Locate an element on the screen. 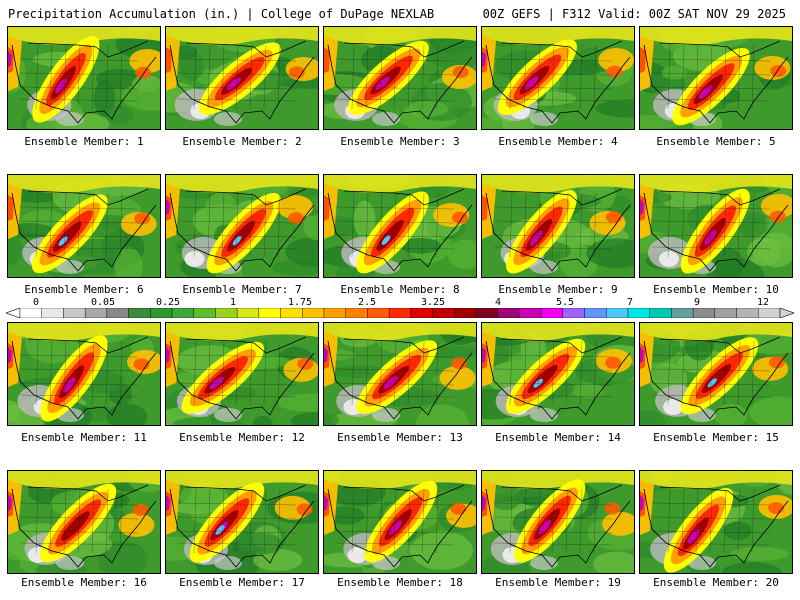 Image resolution: width=800 pixels, height=600 pixels. colorbar-left-arrow is located at coordinates (13, 313).